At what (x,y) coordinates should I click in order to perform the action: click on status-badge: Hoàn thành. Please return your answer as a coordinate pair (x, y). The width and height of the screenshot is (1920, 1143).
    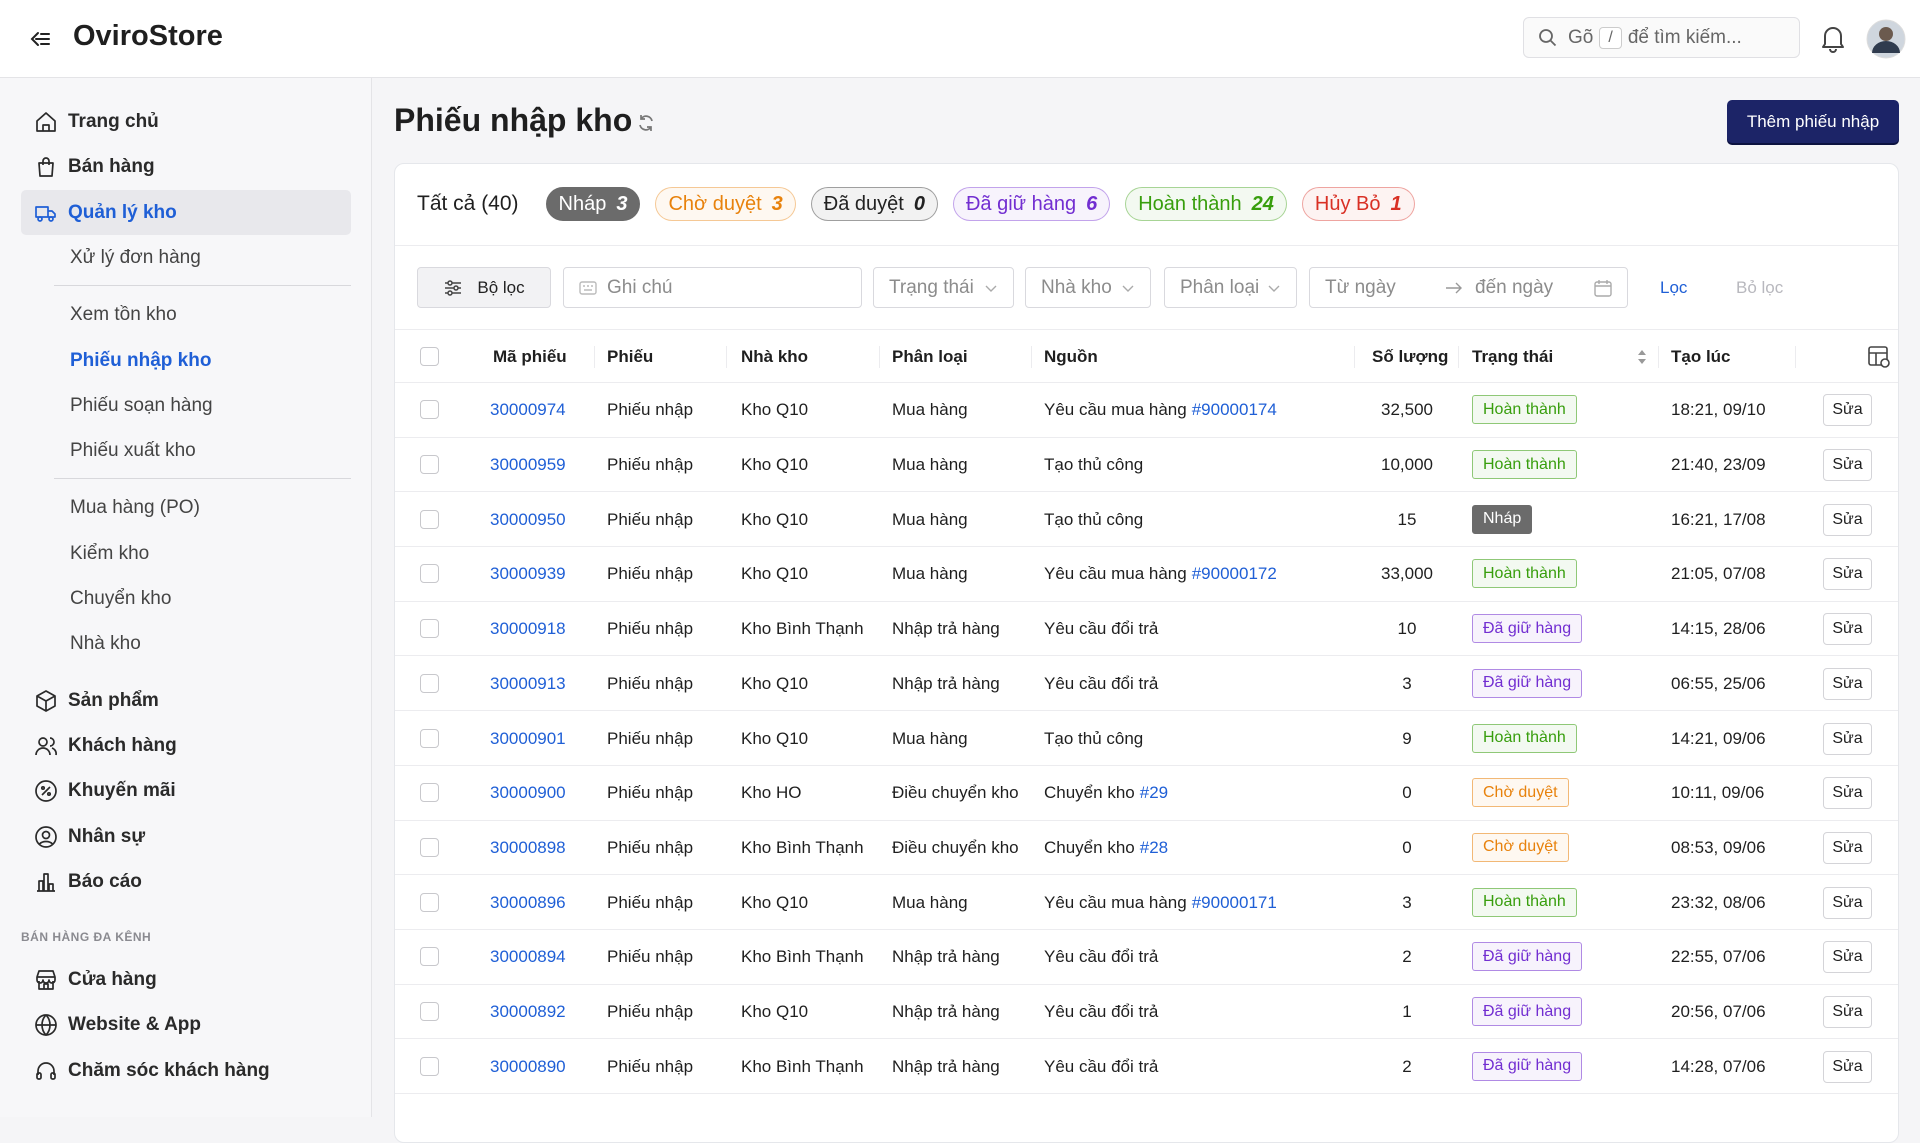
    Looking at the image, I should click on (1524, 738).